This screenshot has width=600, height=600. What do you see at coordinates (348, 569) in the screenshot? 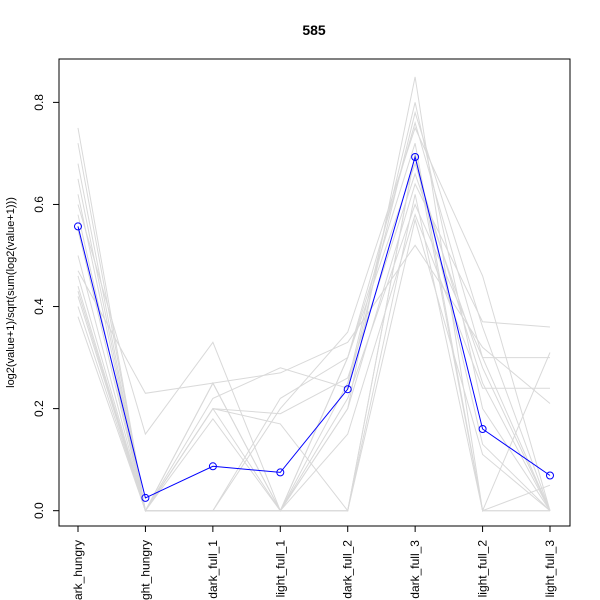
I see `x-tick-label: dark_full_2` at bounding box center [348, 569].